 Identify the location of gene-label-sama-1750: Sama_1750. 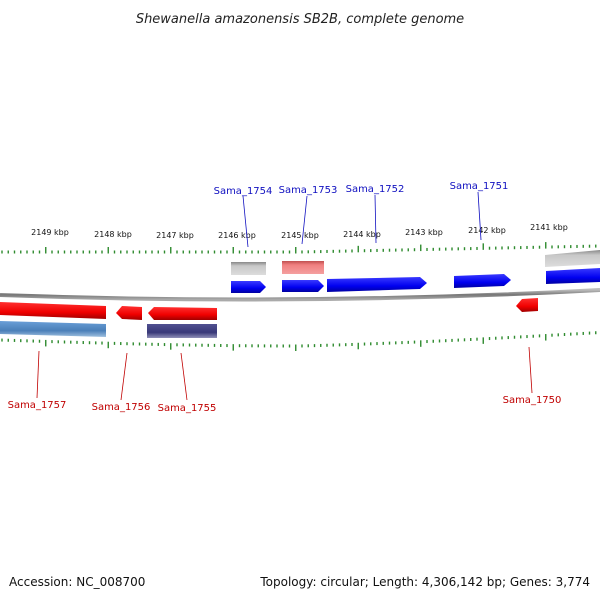
(532, 400).